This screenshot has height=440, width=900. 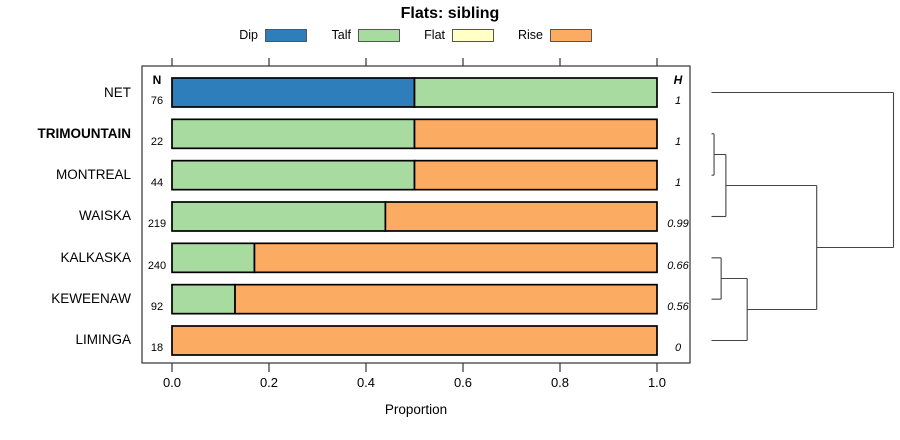 What do you see at coordinates (657, 382) in the screenshot?
I see `x-tick-label: 1.0` at bounding box center [657, 382].